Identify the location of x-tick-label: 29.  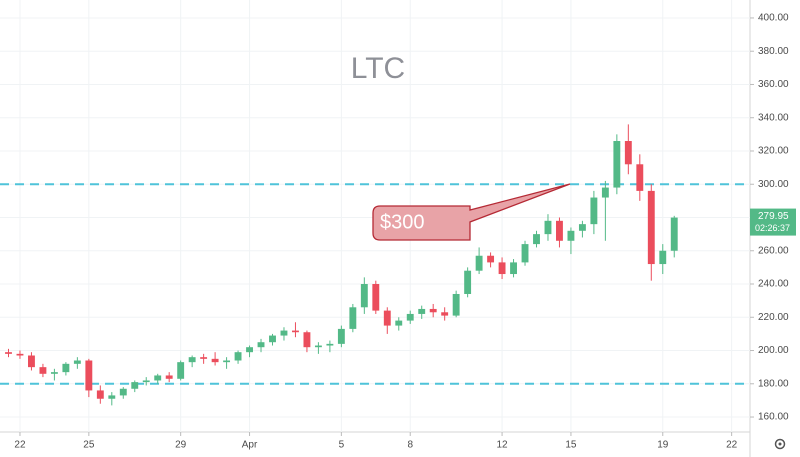
(181, 445).